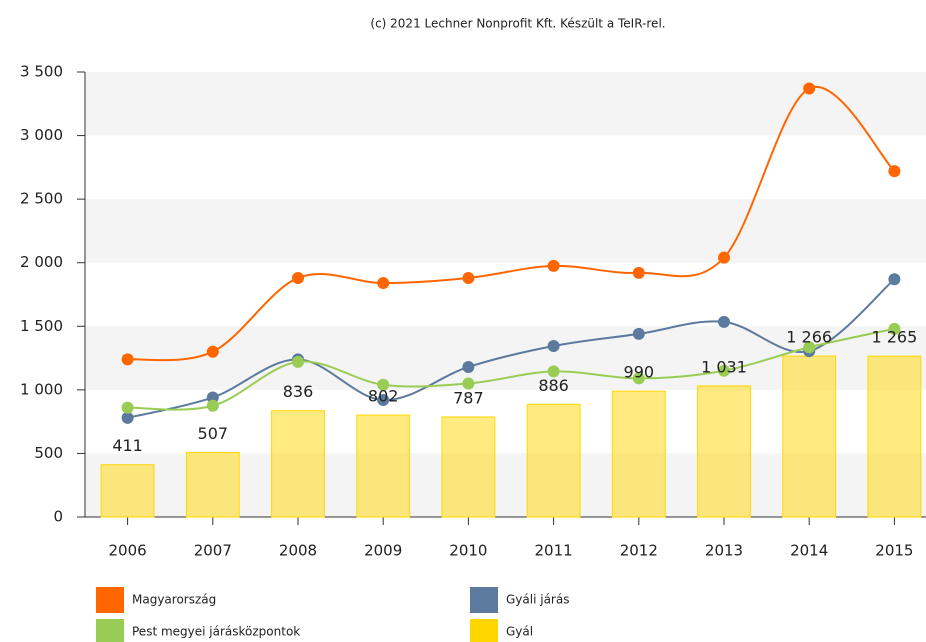  Describe the element at coordinates (298, 551) in the screenshot. I see `x-tick-label: 2008` at that location.